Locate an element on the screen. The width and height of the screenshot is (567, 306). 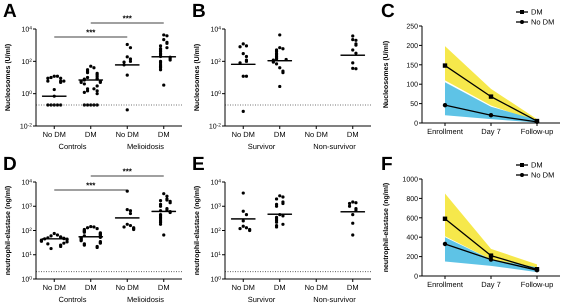
chart-title: A is located at coordinates (10, 11).